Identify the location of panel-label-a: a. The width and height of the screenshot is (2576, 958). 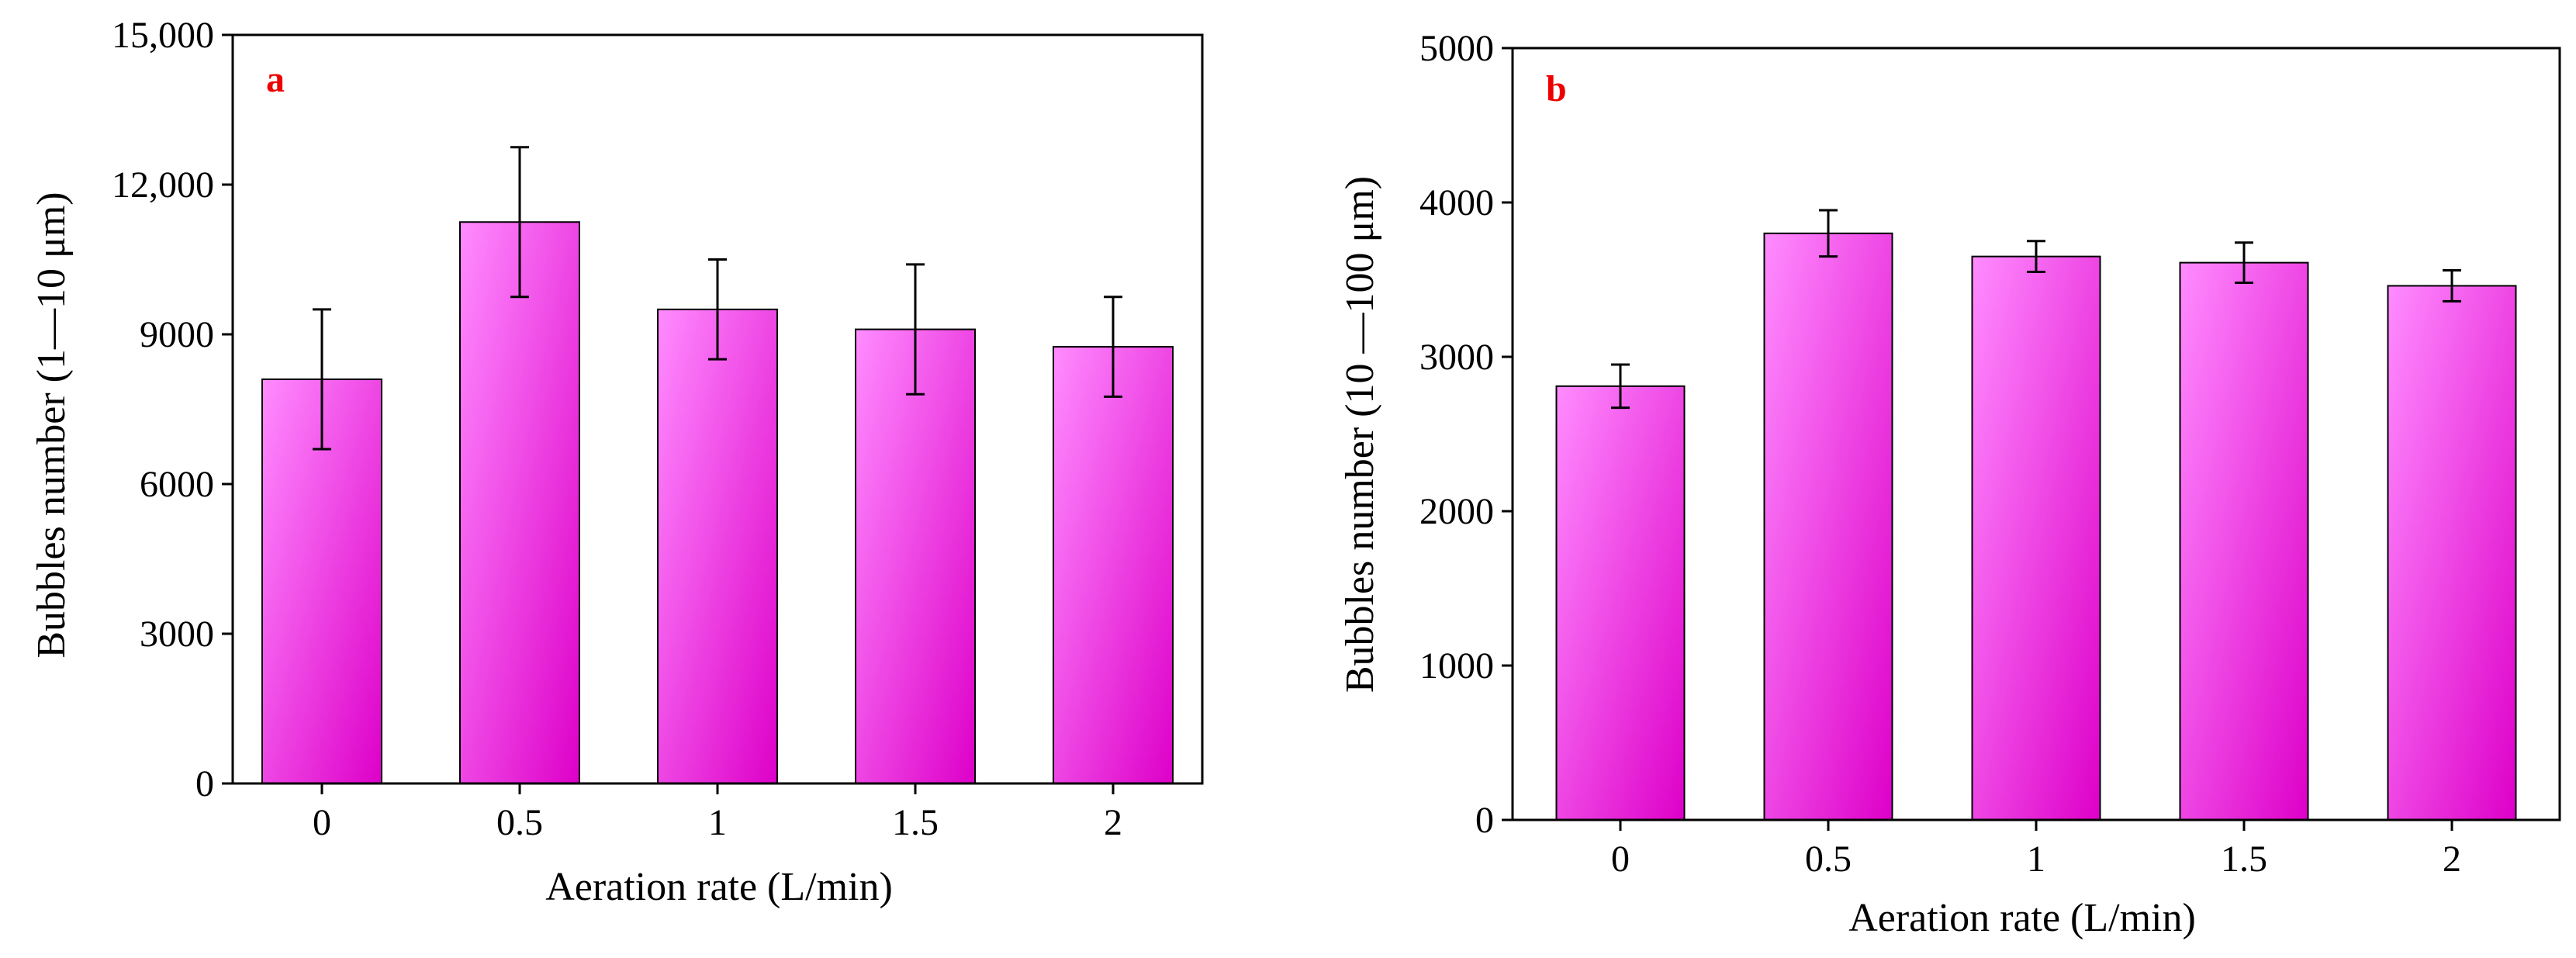
(275, 79).